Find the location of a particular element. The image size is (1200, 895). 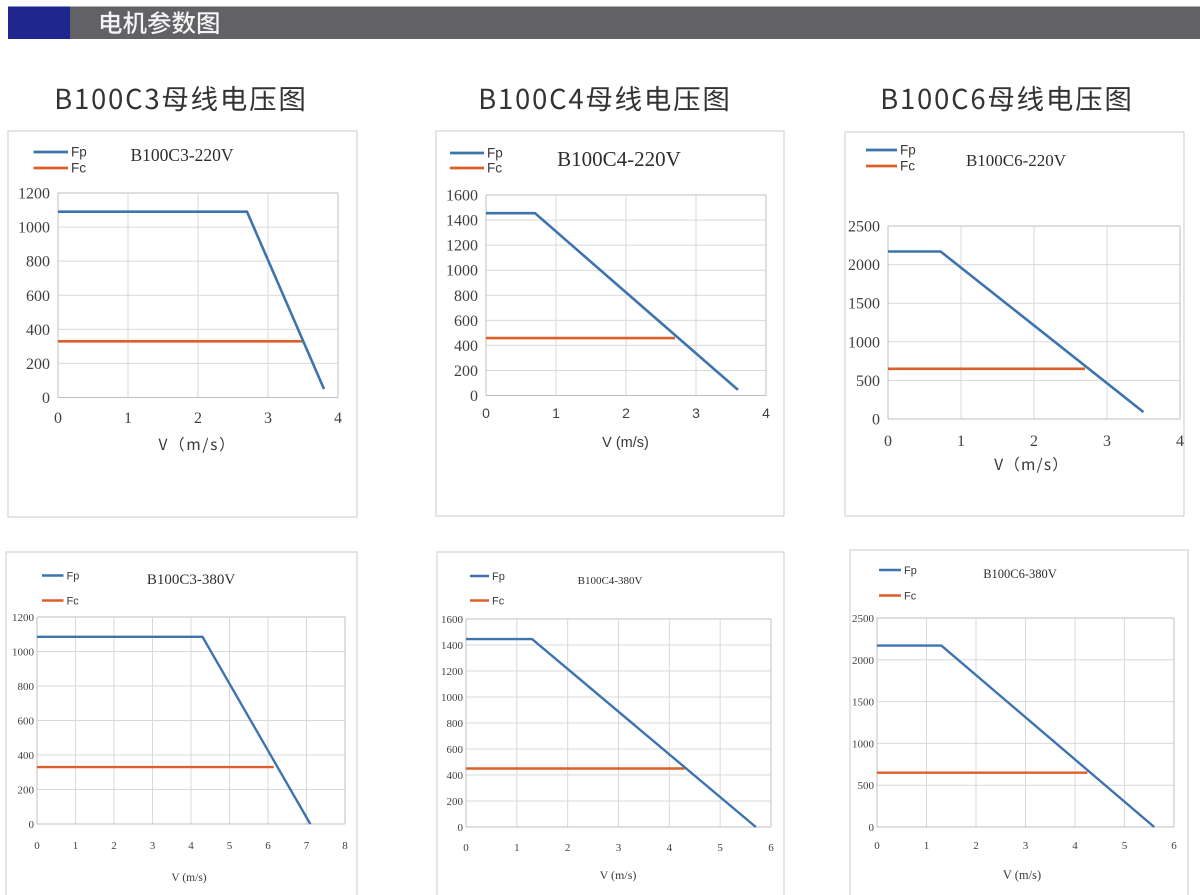

svg-text: B100C4-380V is located at coordinates (610, 581).